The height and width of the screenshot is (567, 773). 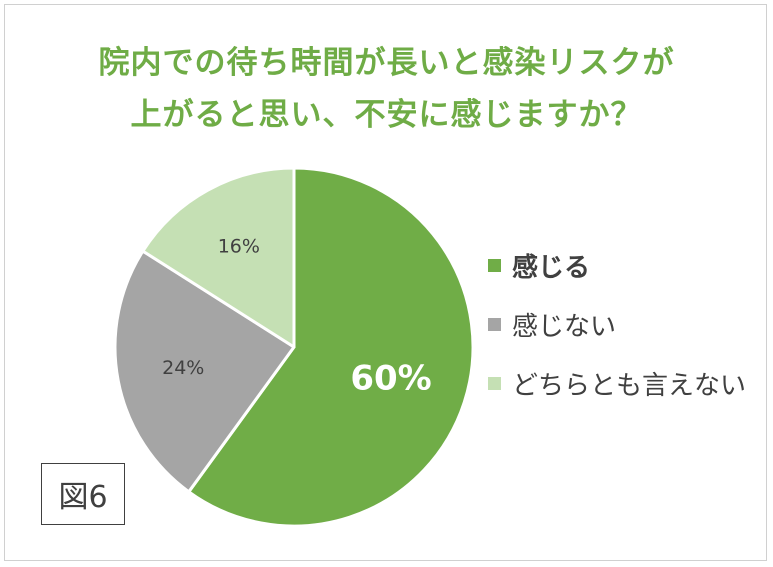 I want to click on chart-title-line-2: 上がると思い、不安に感じますか？, so click(x=386, y=115).